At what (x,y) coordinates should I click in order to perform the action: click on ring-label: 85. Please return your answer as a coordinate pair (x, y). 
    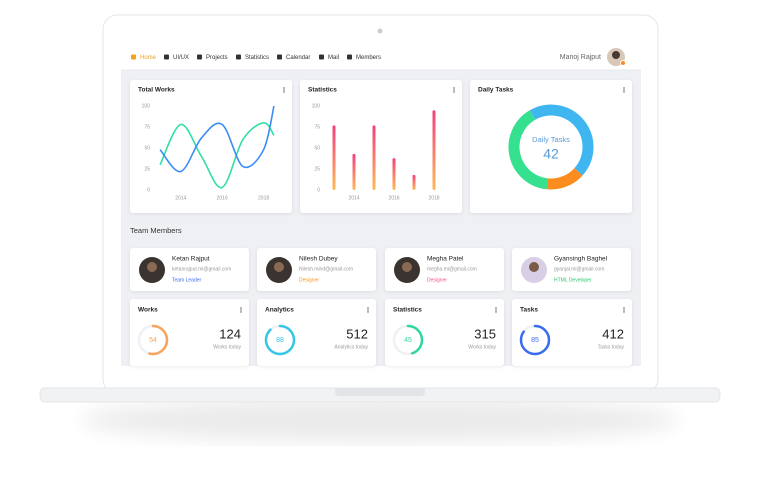
    Looking at the image, I should click on (535, 340).